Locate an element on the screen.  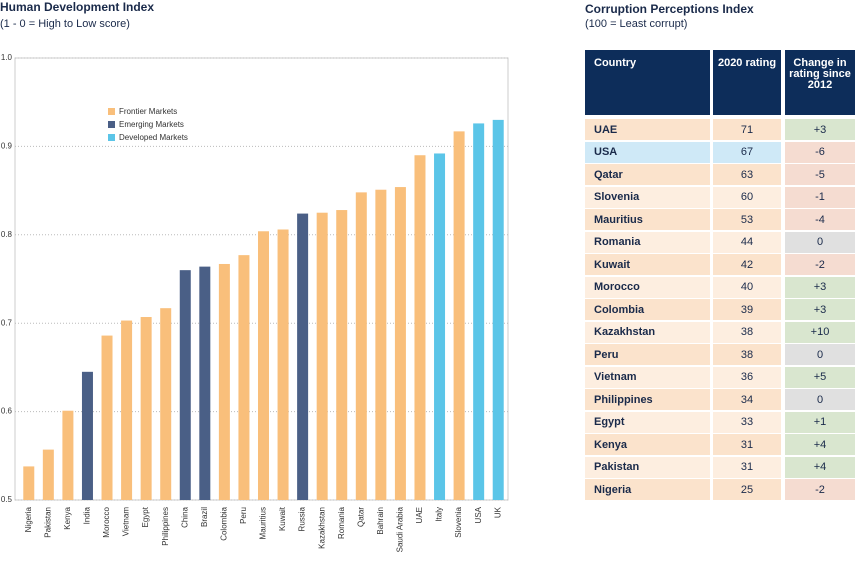
table-title: Corruption Perceptions Index is located at coordinates (669, 9).